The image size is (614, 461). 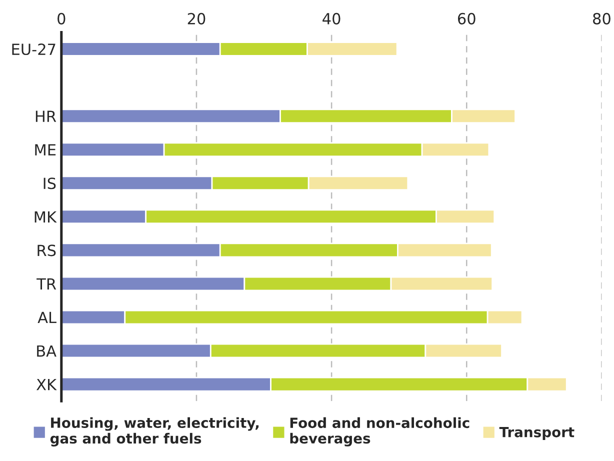 What do you see at coordinates (47, 250) in the screenshot?
I see `y-tick-label: RS` at bounding box center [47, 250].